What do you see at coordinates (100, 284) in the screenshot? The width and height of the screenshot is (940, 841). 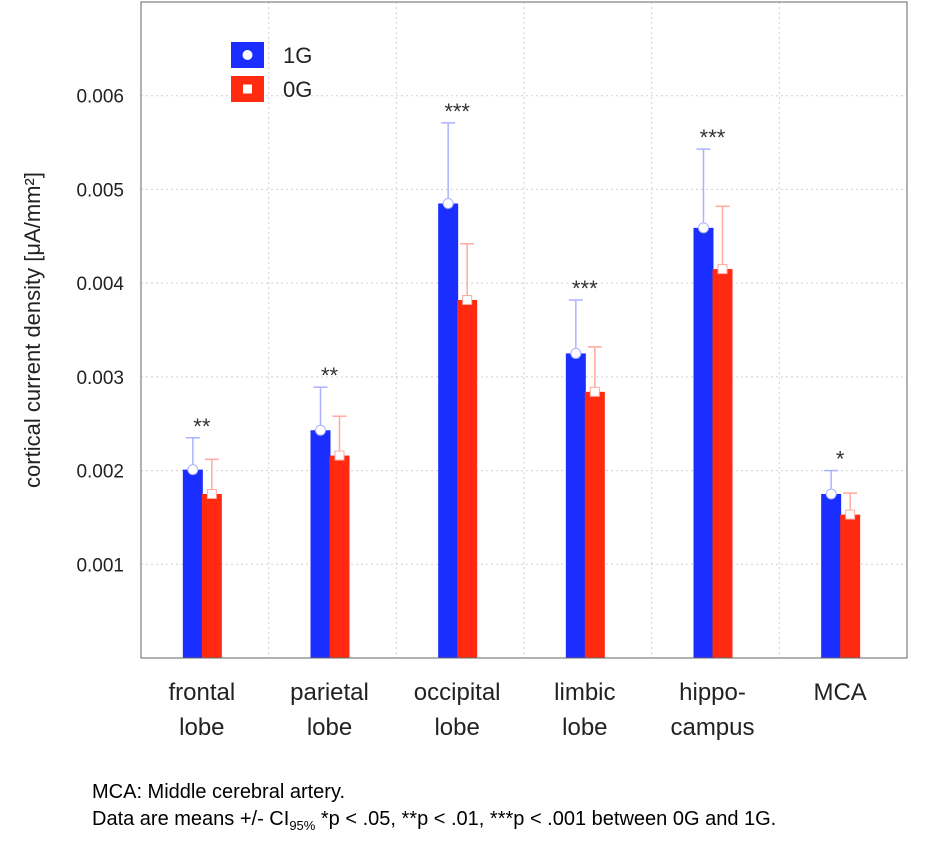 I see `y-tick-label-3: 0.004` at bounding box center [100, 284].